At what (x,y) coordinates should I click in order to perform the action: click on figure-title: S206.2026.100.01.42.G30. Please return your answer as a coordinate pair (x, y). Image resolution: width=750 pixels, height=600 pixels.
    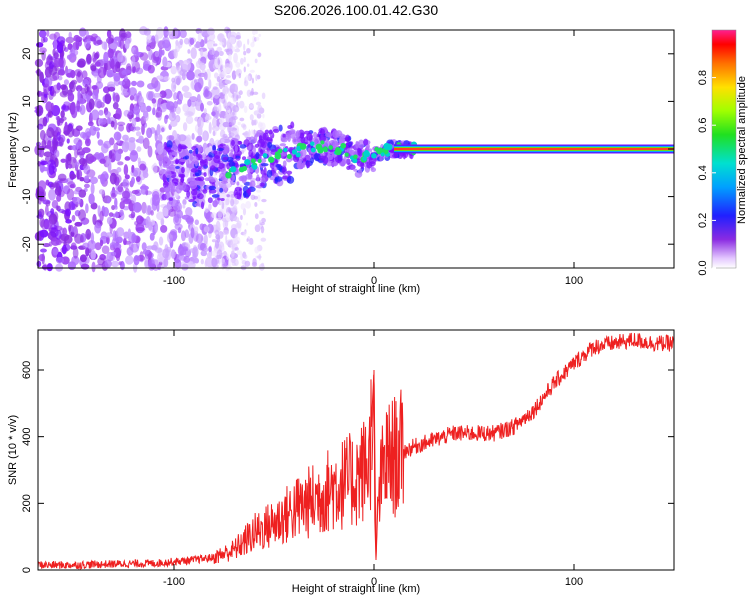
    Looking at the image, I should click on (356, 10).